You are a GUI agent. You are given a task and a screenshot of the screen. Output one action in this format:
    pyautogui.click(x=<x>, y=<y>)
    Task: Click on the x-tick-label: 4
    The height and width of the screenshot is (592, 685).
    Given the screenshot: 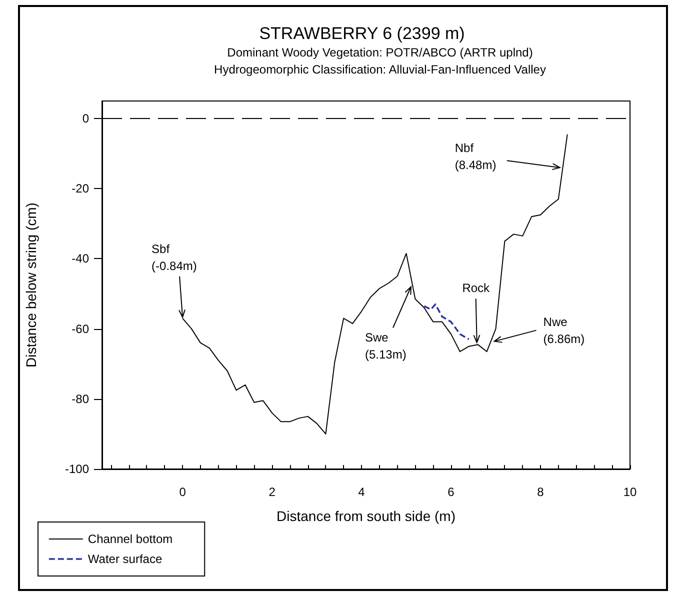 What is the action you would take?
    pyautogui.click(x=362, y=492)
    